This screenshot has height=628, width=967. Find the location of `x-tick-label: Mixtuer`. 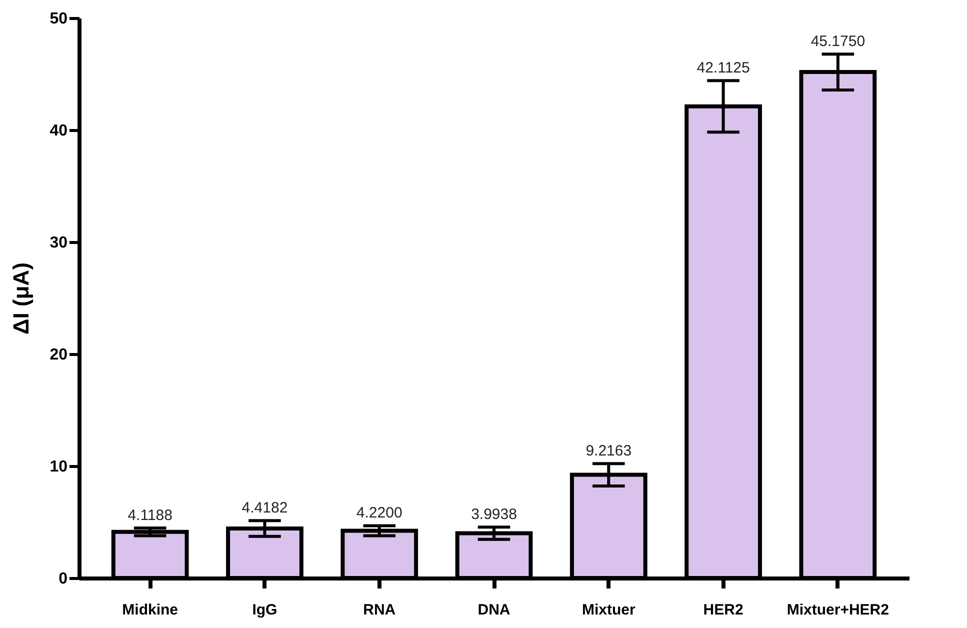

x-tick-label: Mixtuer is located at coordinates (609, 610).